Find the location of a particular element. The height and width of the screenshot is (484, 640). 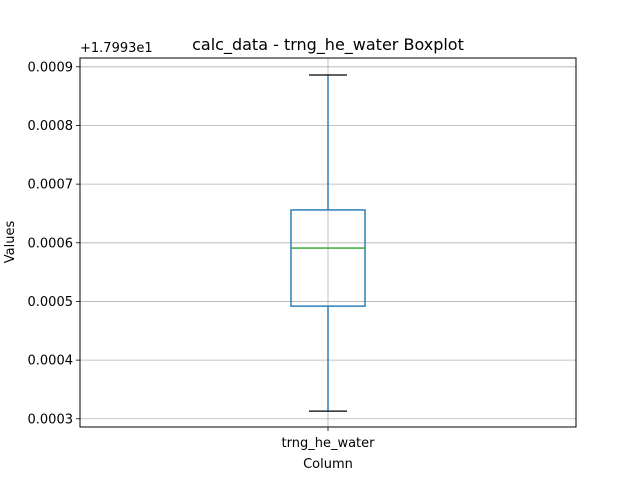

x-axis-label: Column is located at coordinates (328, 464).